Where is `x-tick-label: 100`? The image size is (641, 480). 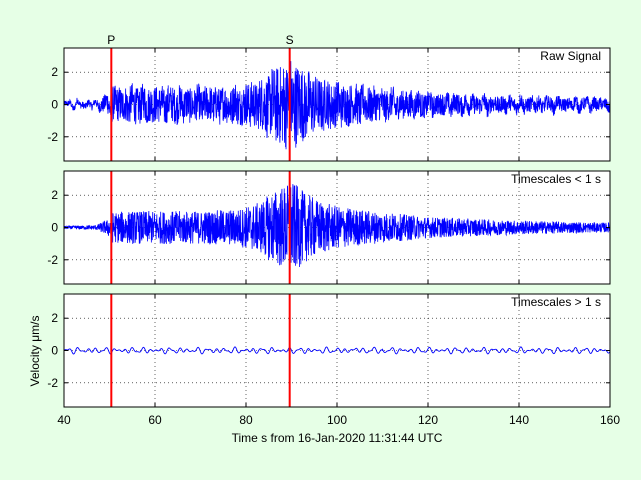
x-tick-label: 100 is located at coordinates (337, 420).